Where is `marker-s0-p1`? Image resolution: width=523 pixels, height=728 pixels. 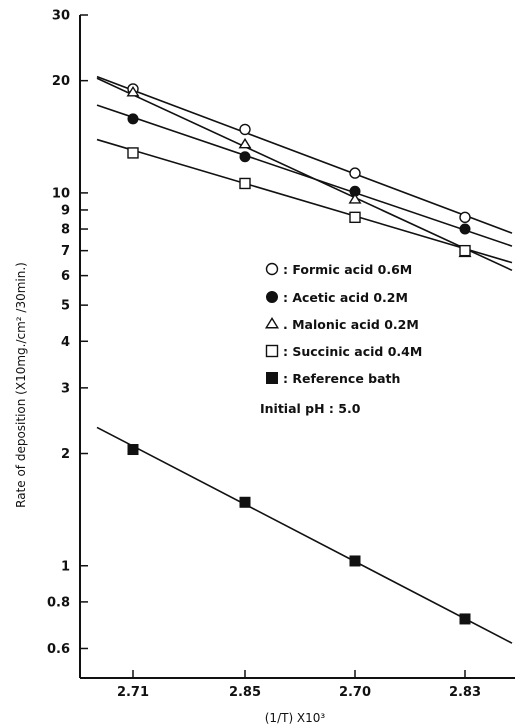 marker-s0-p1 is located at coordinates (245, 129).